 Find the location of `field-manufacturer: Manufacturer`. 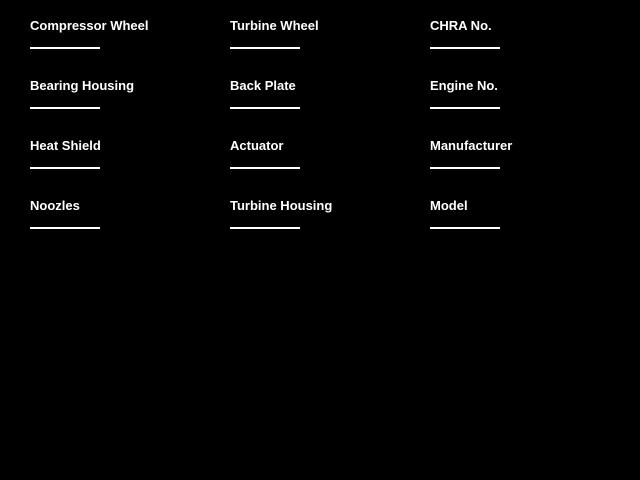

field-manufacturer: Manufacturer is located at coordinates (520, 153).